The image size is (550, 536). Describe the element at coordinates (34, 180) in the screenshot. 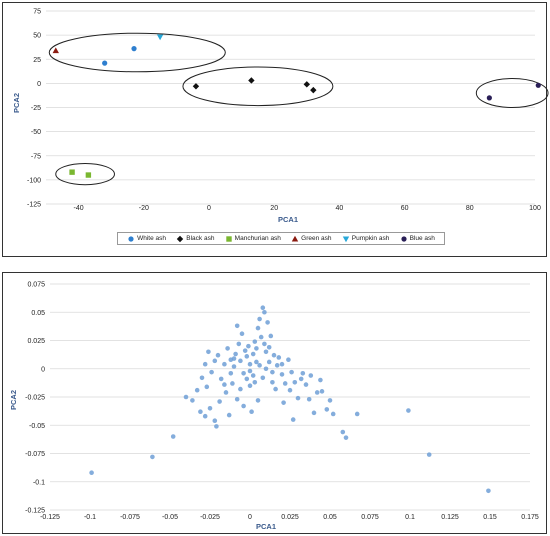

I see `chart1-y-tick-label: -100` at that location.